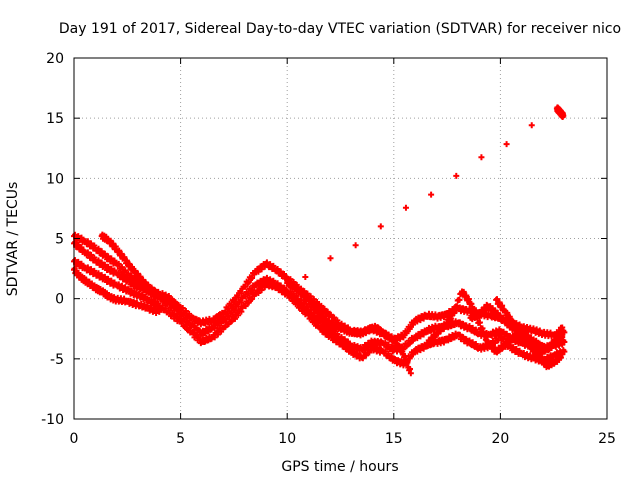 The height and width of the screenshot is (480, 640). Describe the element at coordinates (57, 360) in the screenshot. I see `y-tick-label: -5` at that location.